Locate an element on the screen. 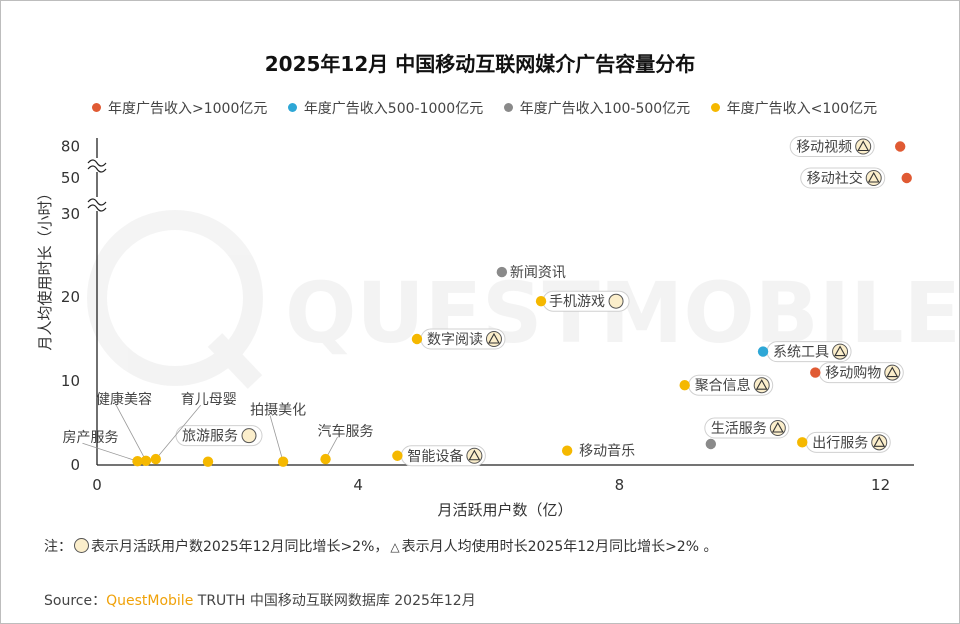 The width and height of the screenshot is (960, 624). y-tick-label: 30 is located at coordinates (70, 214).